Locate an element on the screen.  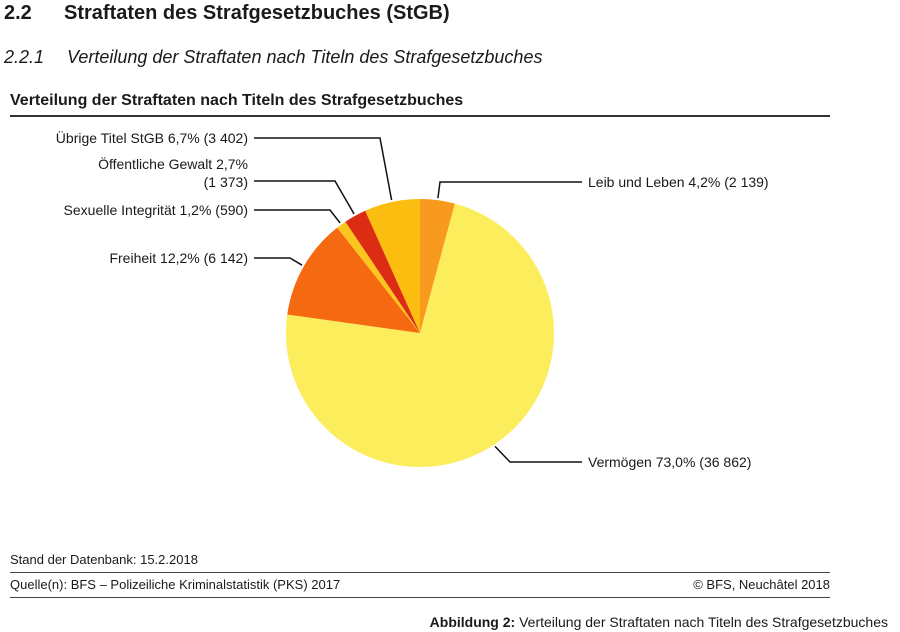
slice-label-1: Vermögen 73,0% (36 862) is located at coordinates (669, 462).